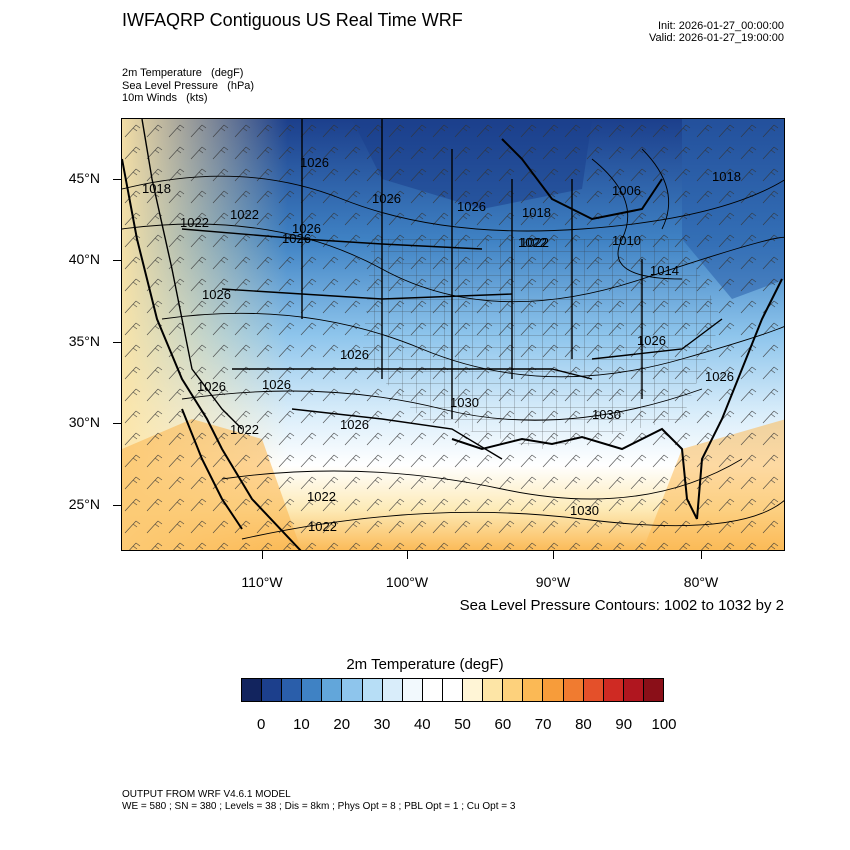 The image size is (850, 850). I want to click on lat-label: 25°N, so click(84, 504).